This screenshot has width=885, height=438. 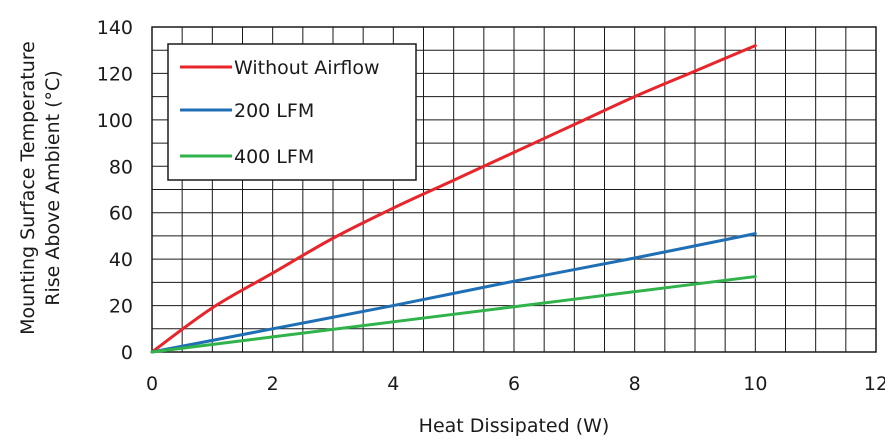 I want to click on y-tick-label: 0, so click(x=127, y=353).